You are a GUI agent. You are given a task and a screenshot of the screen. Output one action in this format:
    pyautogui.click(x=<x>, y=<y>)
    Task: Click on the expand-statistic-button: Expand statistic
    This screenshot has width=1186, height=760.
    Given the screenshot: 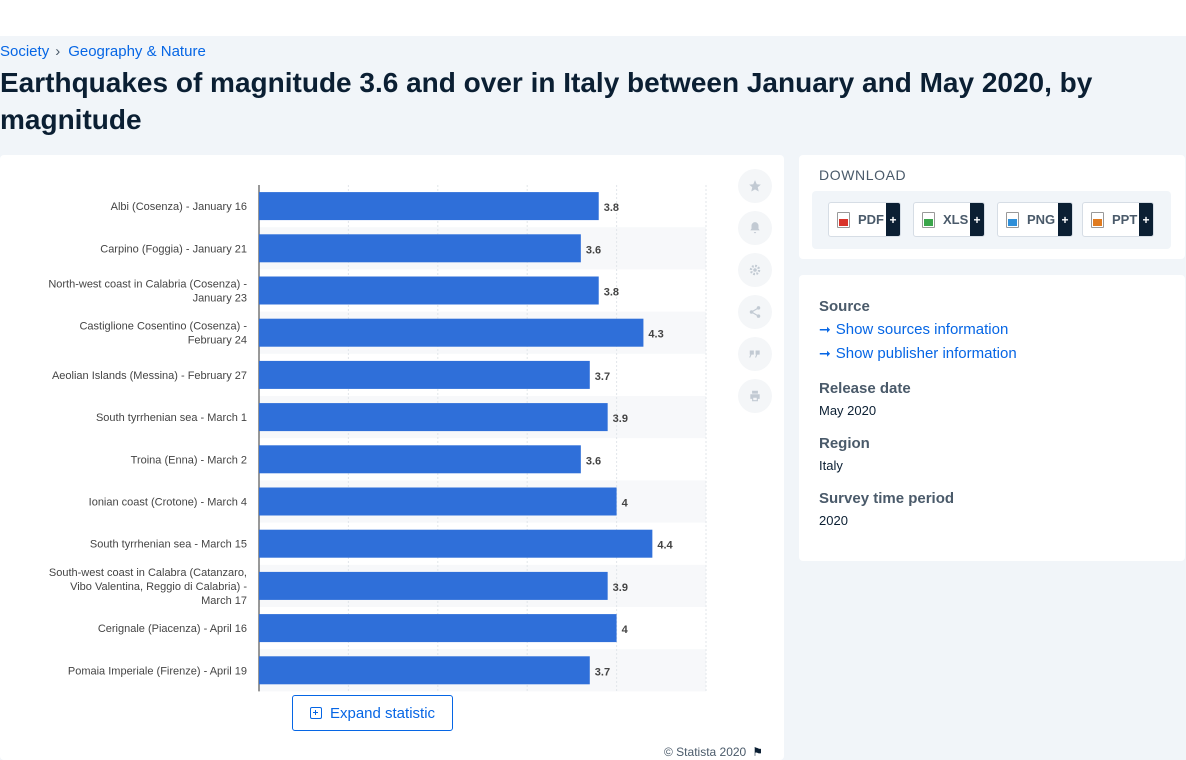 What is the action you would take?
    pyautogui.click(x=372, y=713)
    